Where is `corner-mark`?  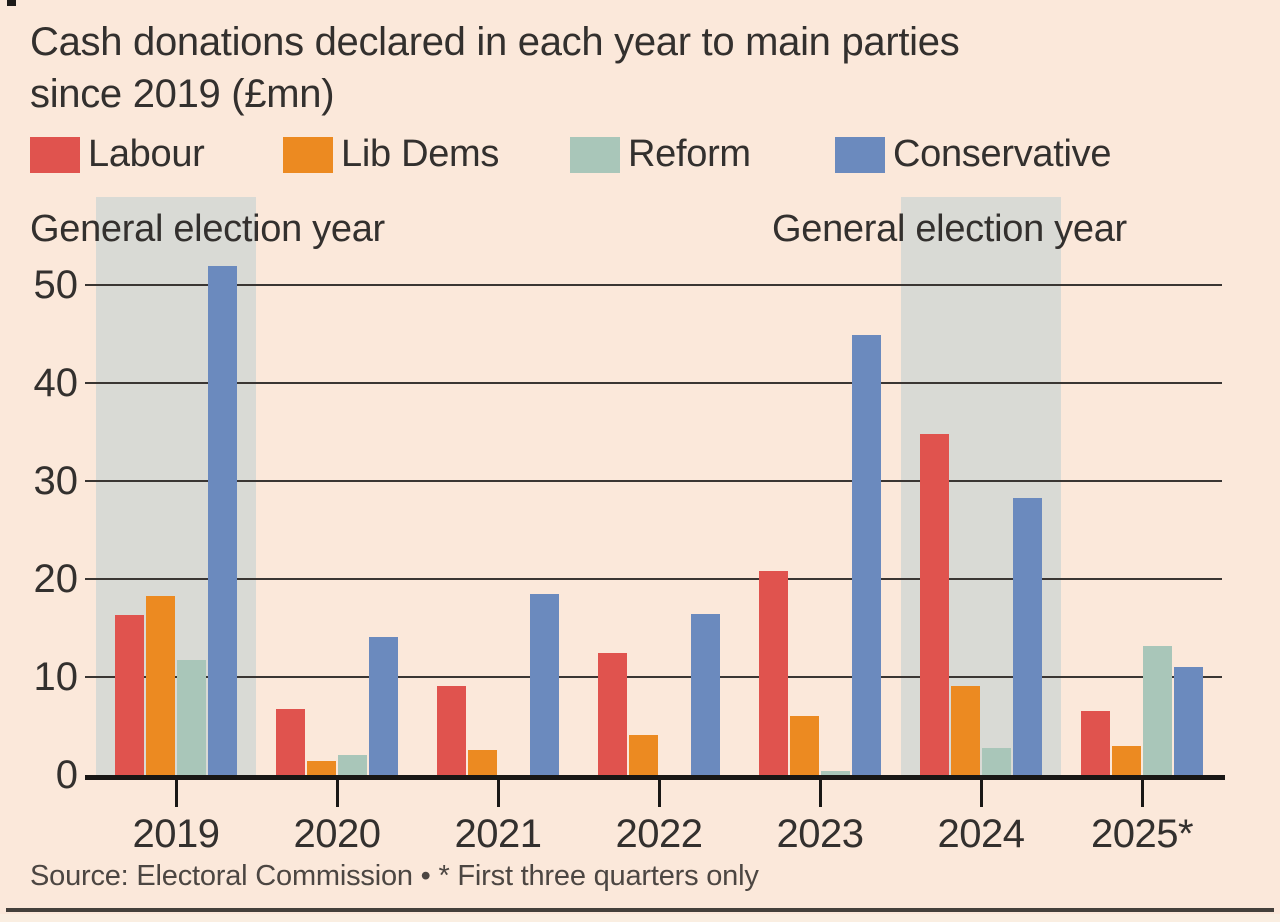 corner-mark is located at coordinates (11, 3).